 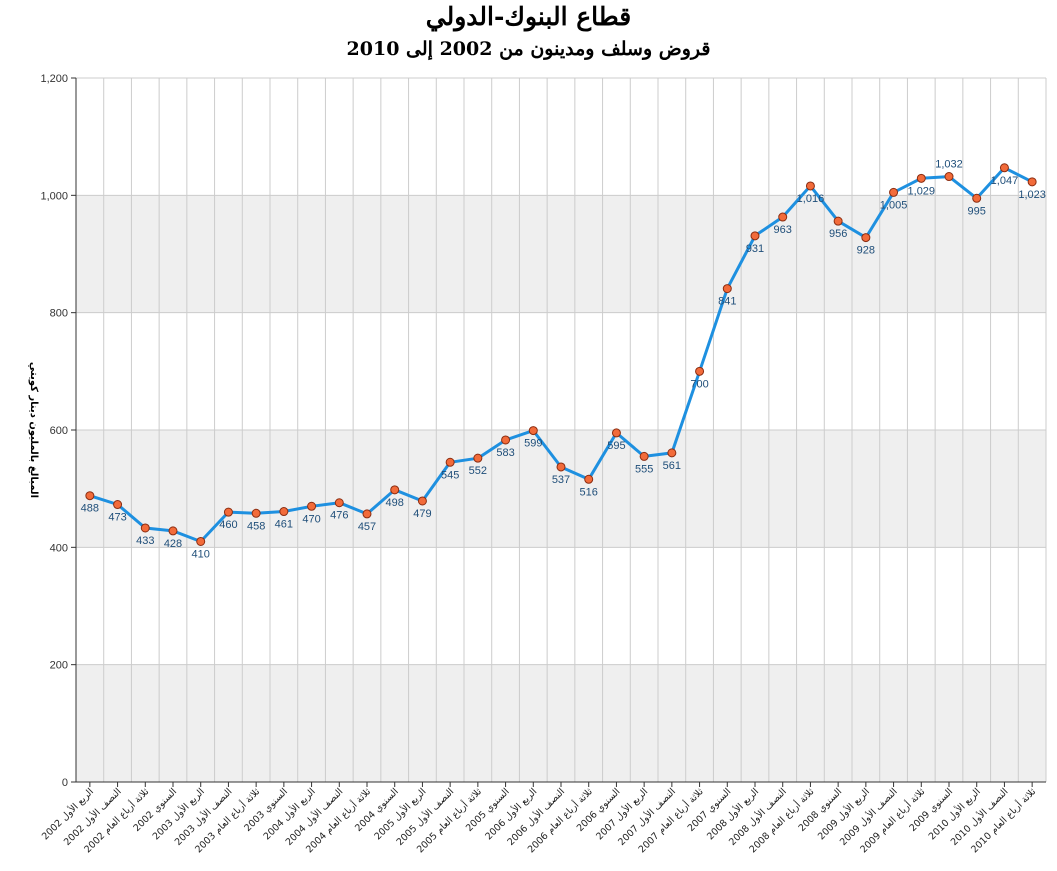 What do you see at coordinates (811, 199) in the screenshot?
I see `data-label: 1,016` at bounding box center [811, 199].